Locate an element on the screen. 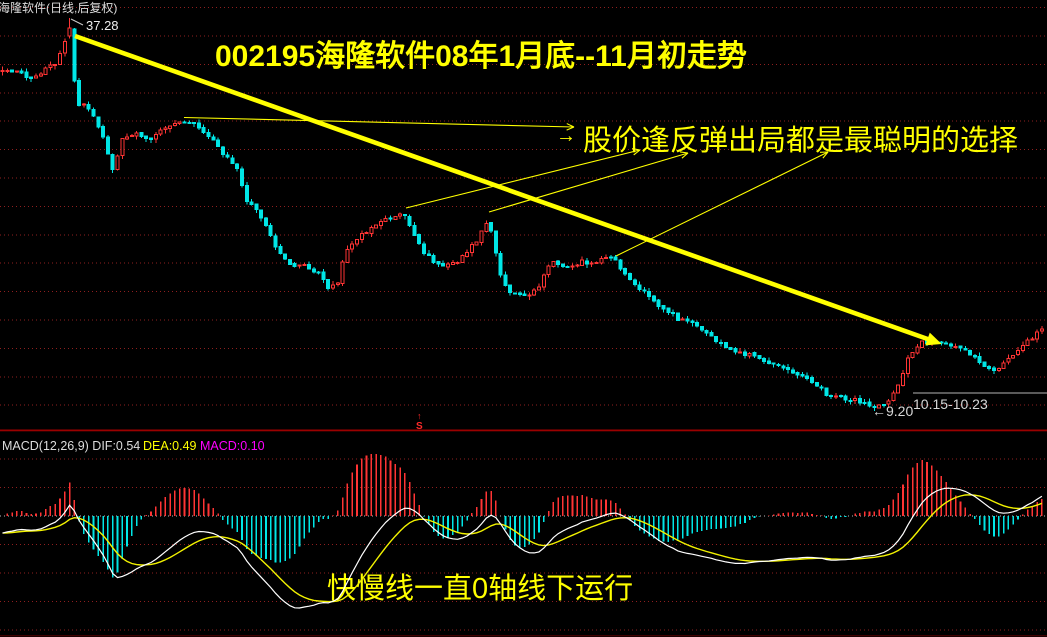 This screenshot has height=637, width=1047. peak-price-label: 37.28 is located at coordinates (102, 25).